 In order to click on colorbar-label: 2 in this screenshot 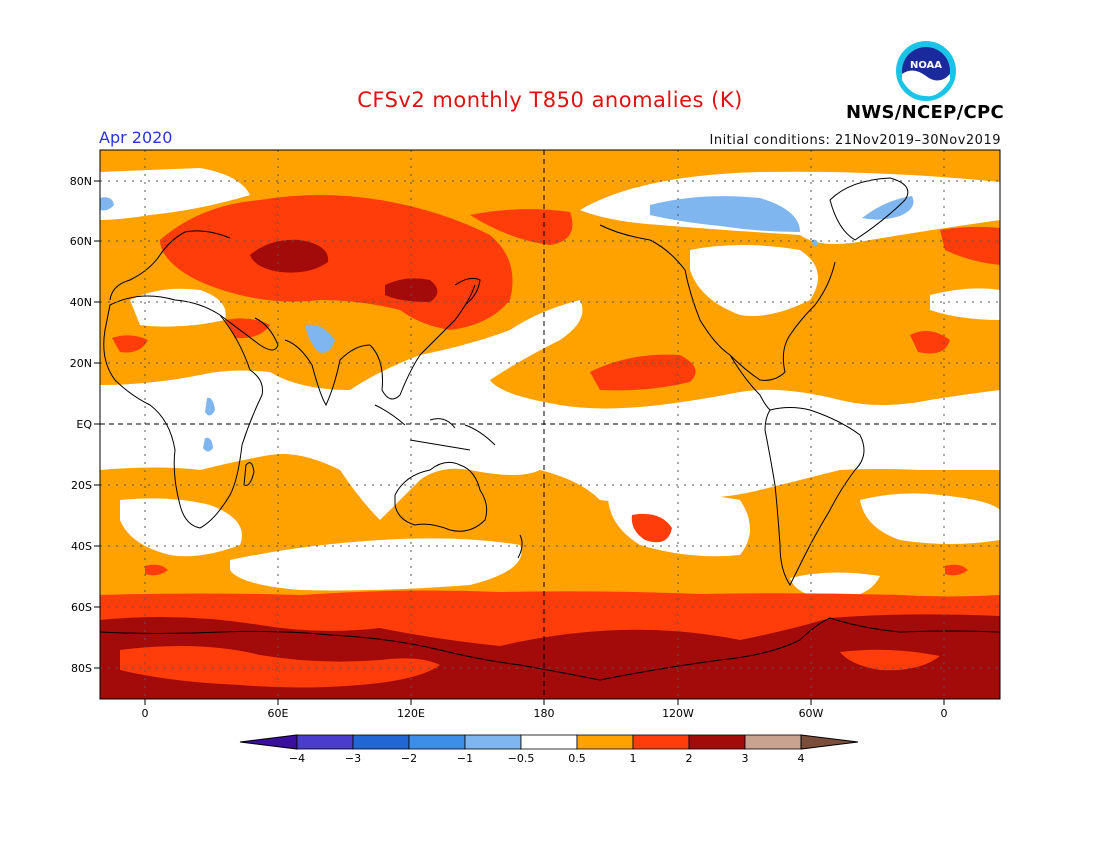, I will do `click(689, 758)`.